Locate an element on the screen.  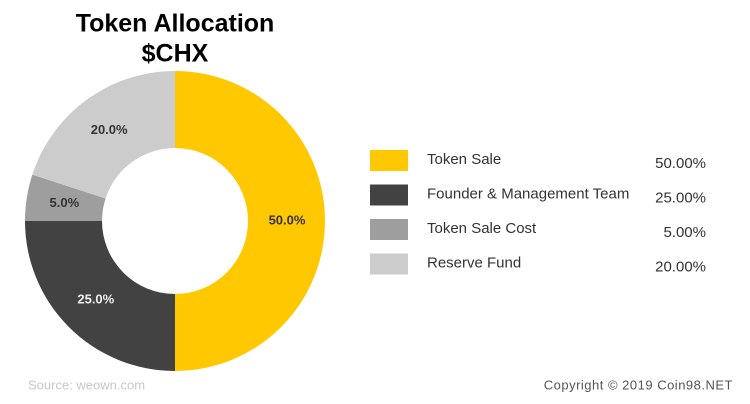
legend-value: 25.00% is located at coordinates (680, 197).